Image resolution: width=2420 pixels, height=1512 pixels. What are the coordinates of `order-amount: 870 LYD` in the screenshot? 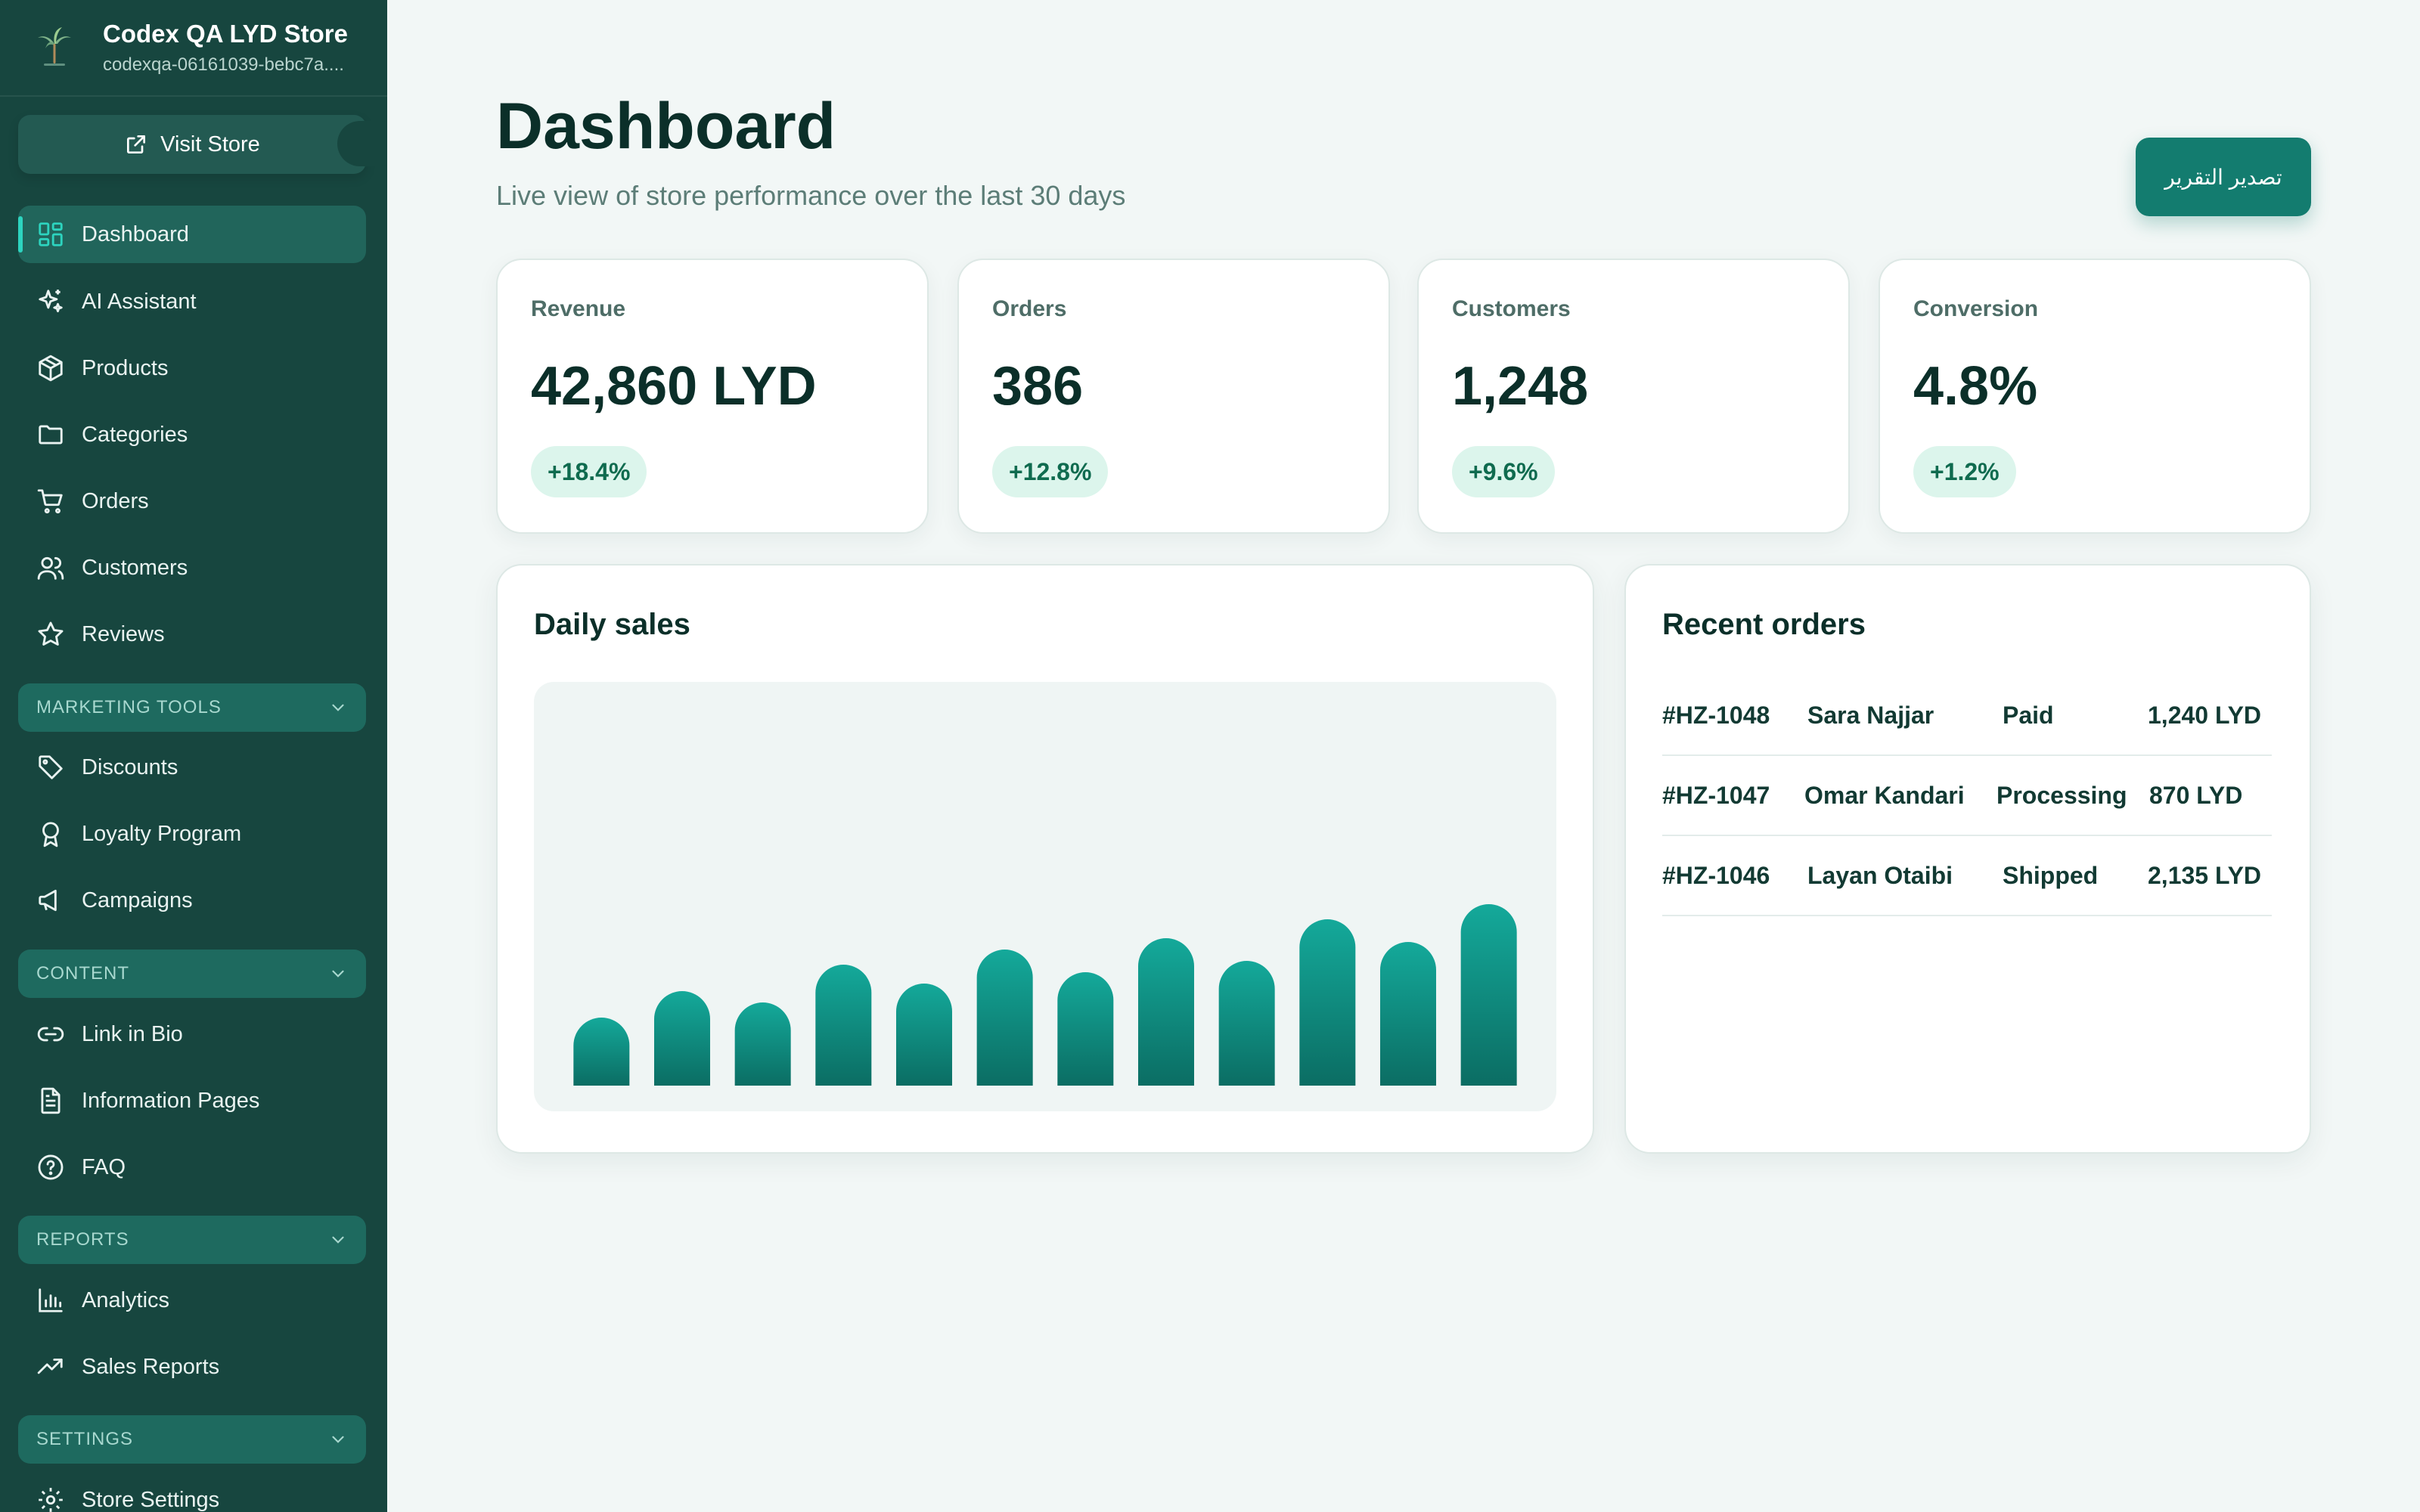 It's located at (2196, 795).